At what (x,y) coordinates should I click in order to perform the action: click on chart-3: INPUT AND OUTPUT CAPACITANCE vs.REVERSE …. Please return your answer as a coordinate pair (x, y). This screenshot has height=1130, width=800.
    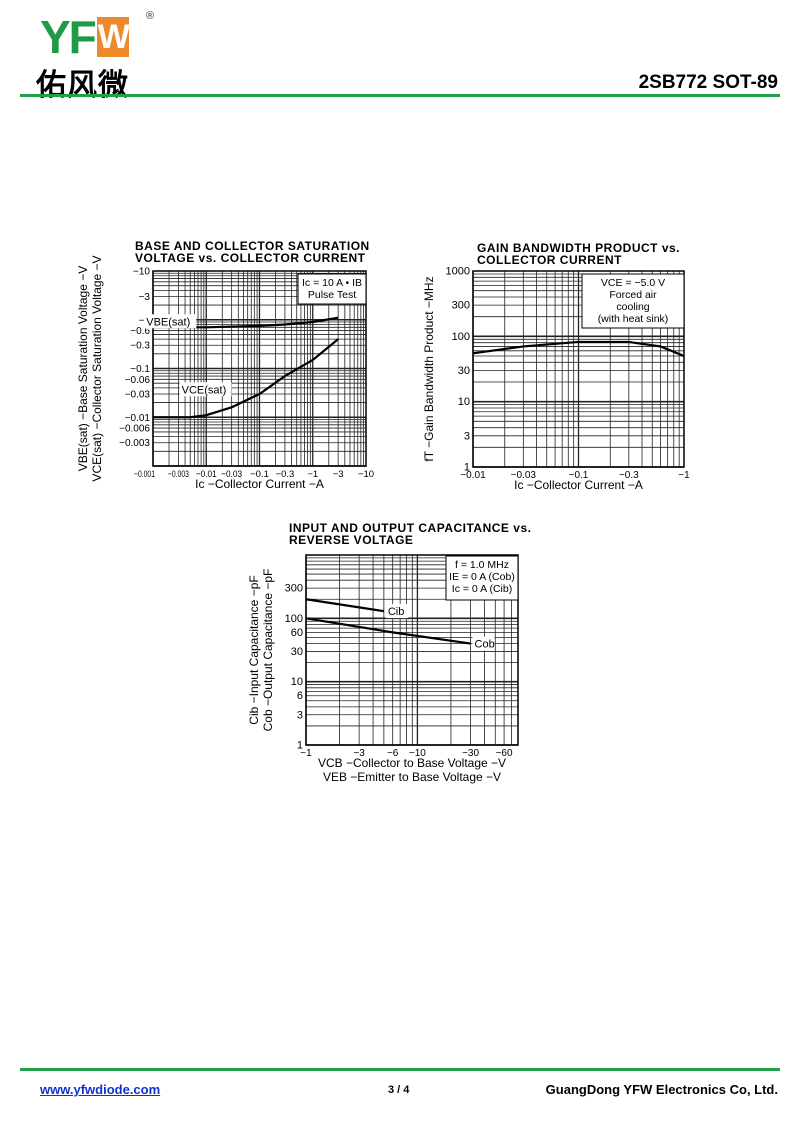
    Looking at the image, I should click on (389, 652).